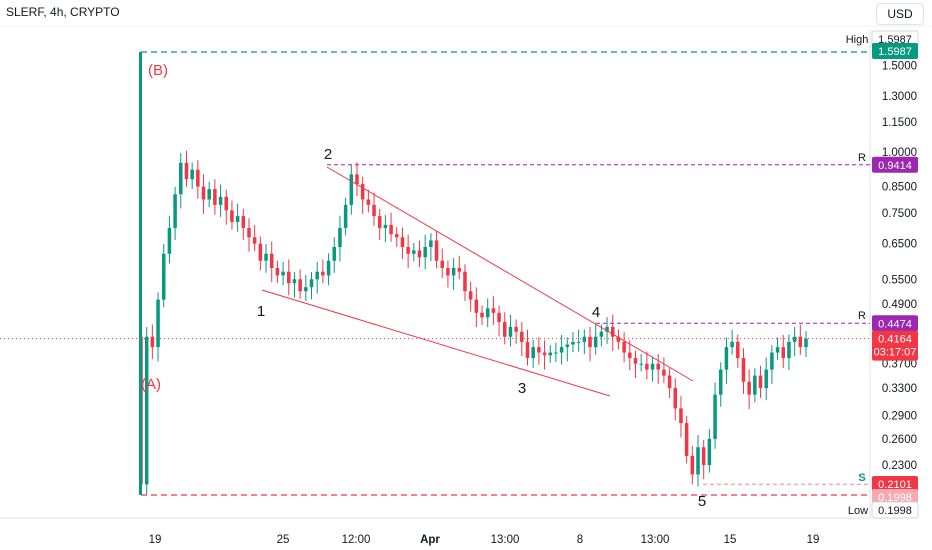 Image resolution: width=932 pixels, height=550 pixels. I want to click on low-price-tag: 0.1998, so click(895, 498).